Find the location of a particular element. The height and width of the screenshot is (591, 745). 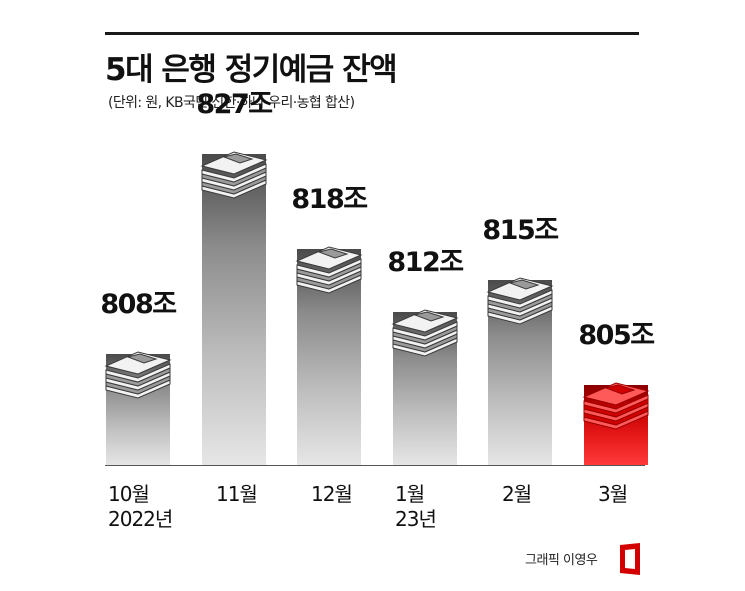

value-label-1: 808조 is located at coordinates (138, 304).